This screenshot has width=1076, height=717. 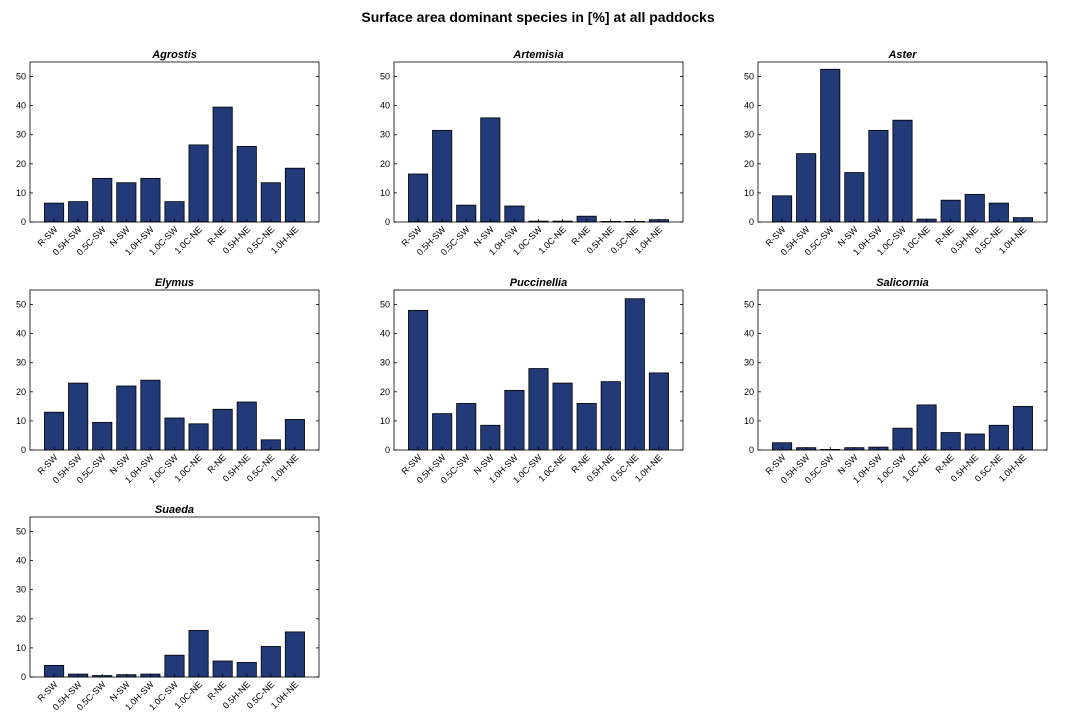 I want to click on bar-elymus-r-sw, so click(x=54, y=431).